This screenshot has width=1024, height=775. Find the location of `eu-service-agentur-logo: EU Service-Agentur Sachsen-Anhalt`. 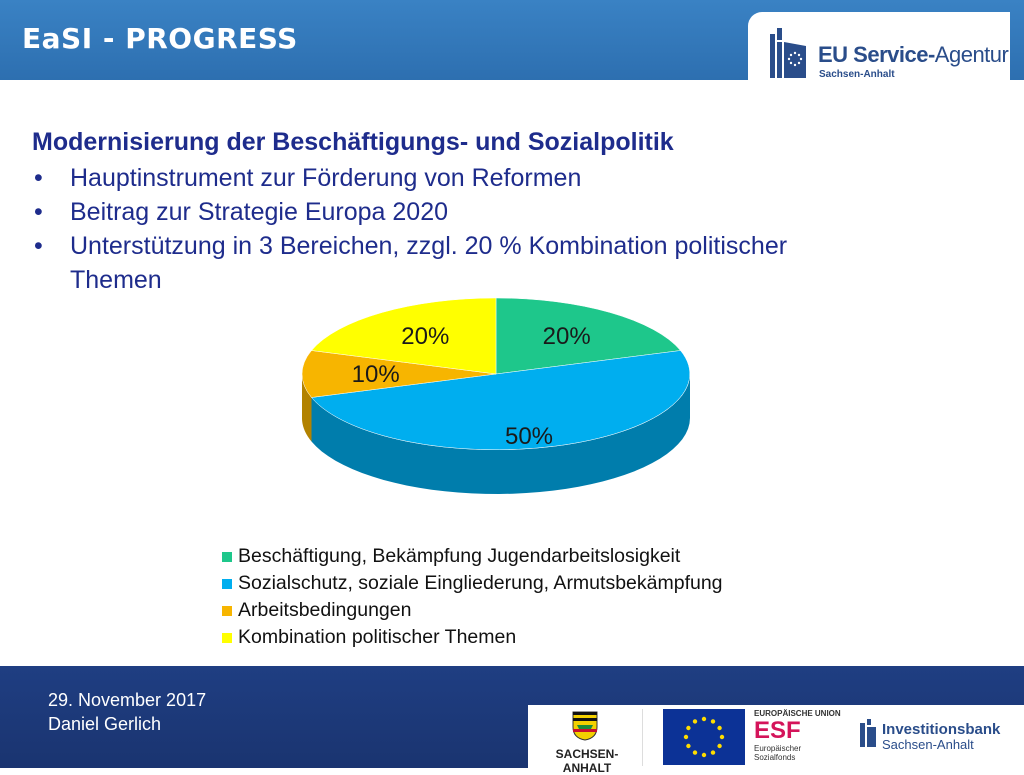

eu-service-agentur-logo: EU Service-Agentur Sachsen-Anhalt is located at coordinates (879, 50).